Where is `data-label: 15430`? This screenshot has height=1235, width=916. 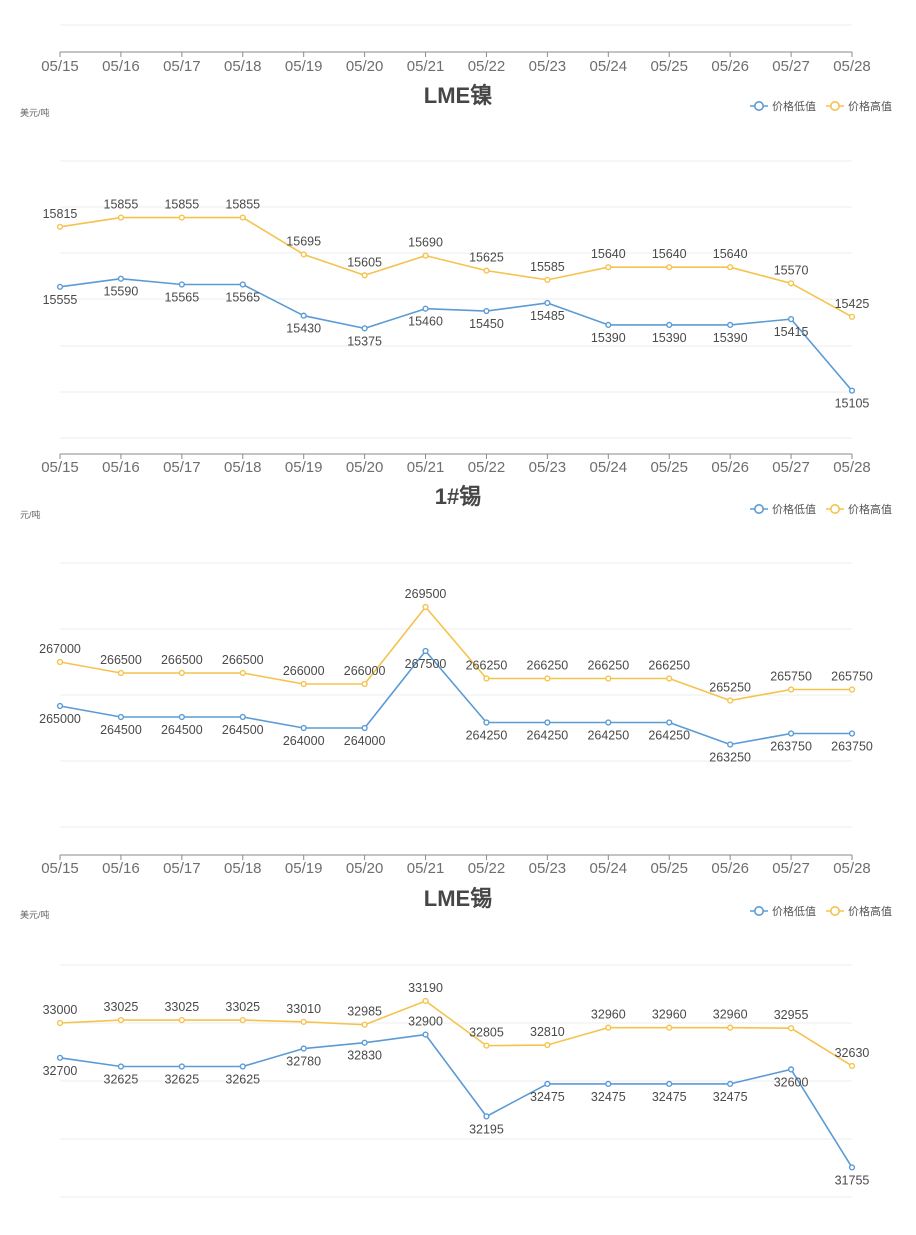 data-label: 15430 is located at coordinates (303, 329).